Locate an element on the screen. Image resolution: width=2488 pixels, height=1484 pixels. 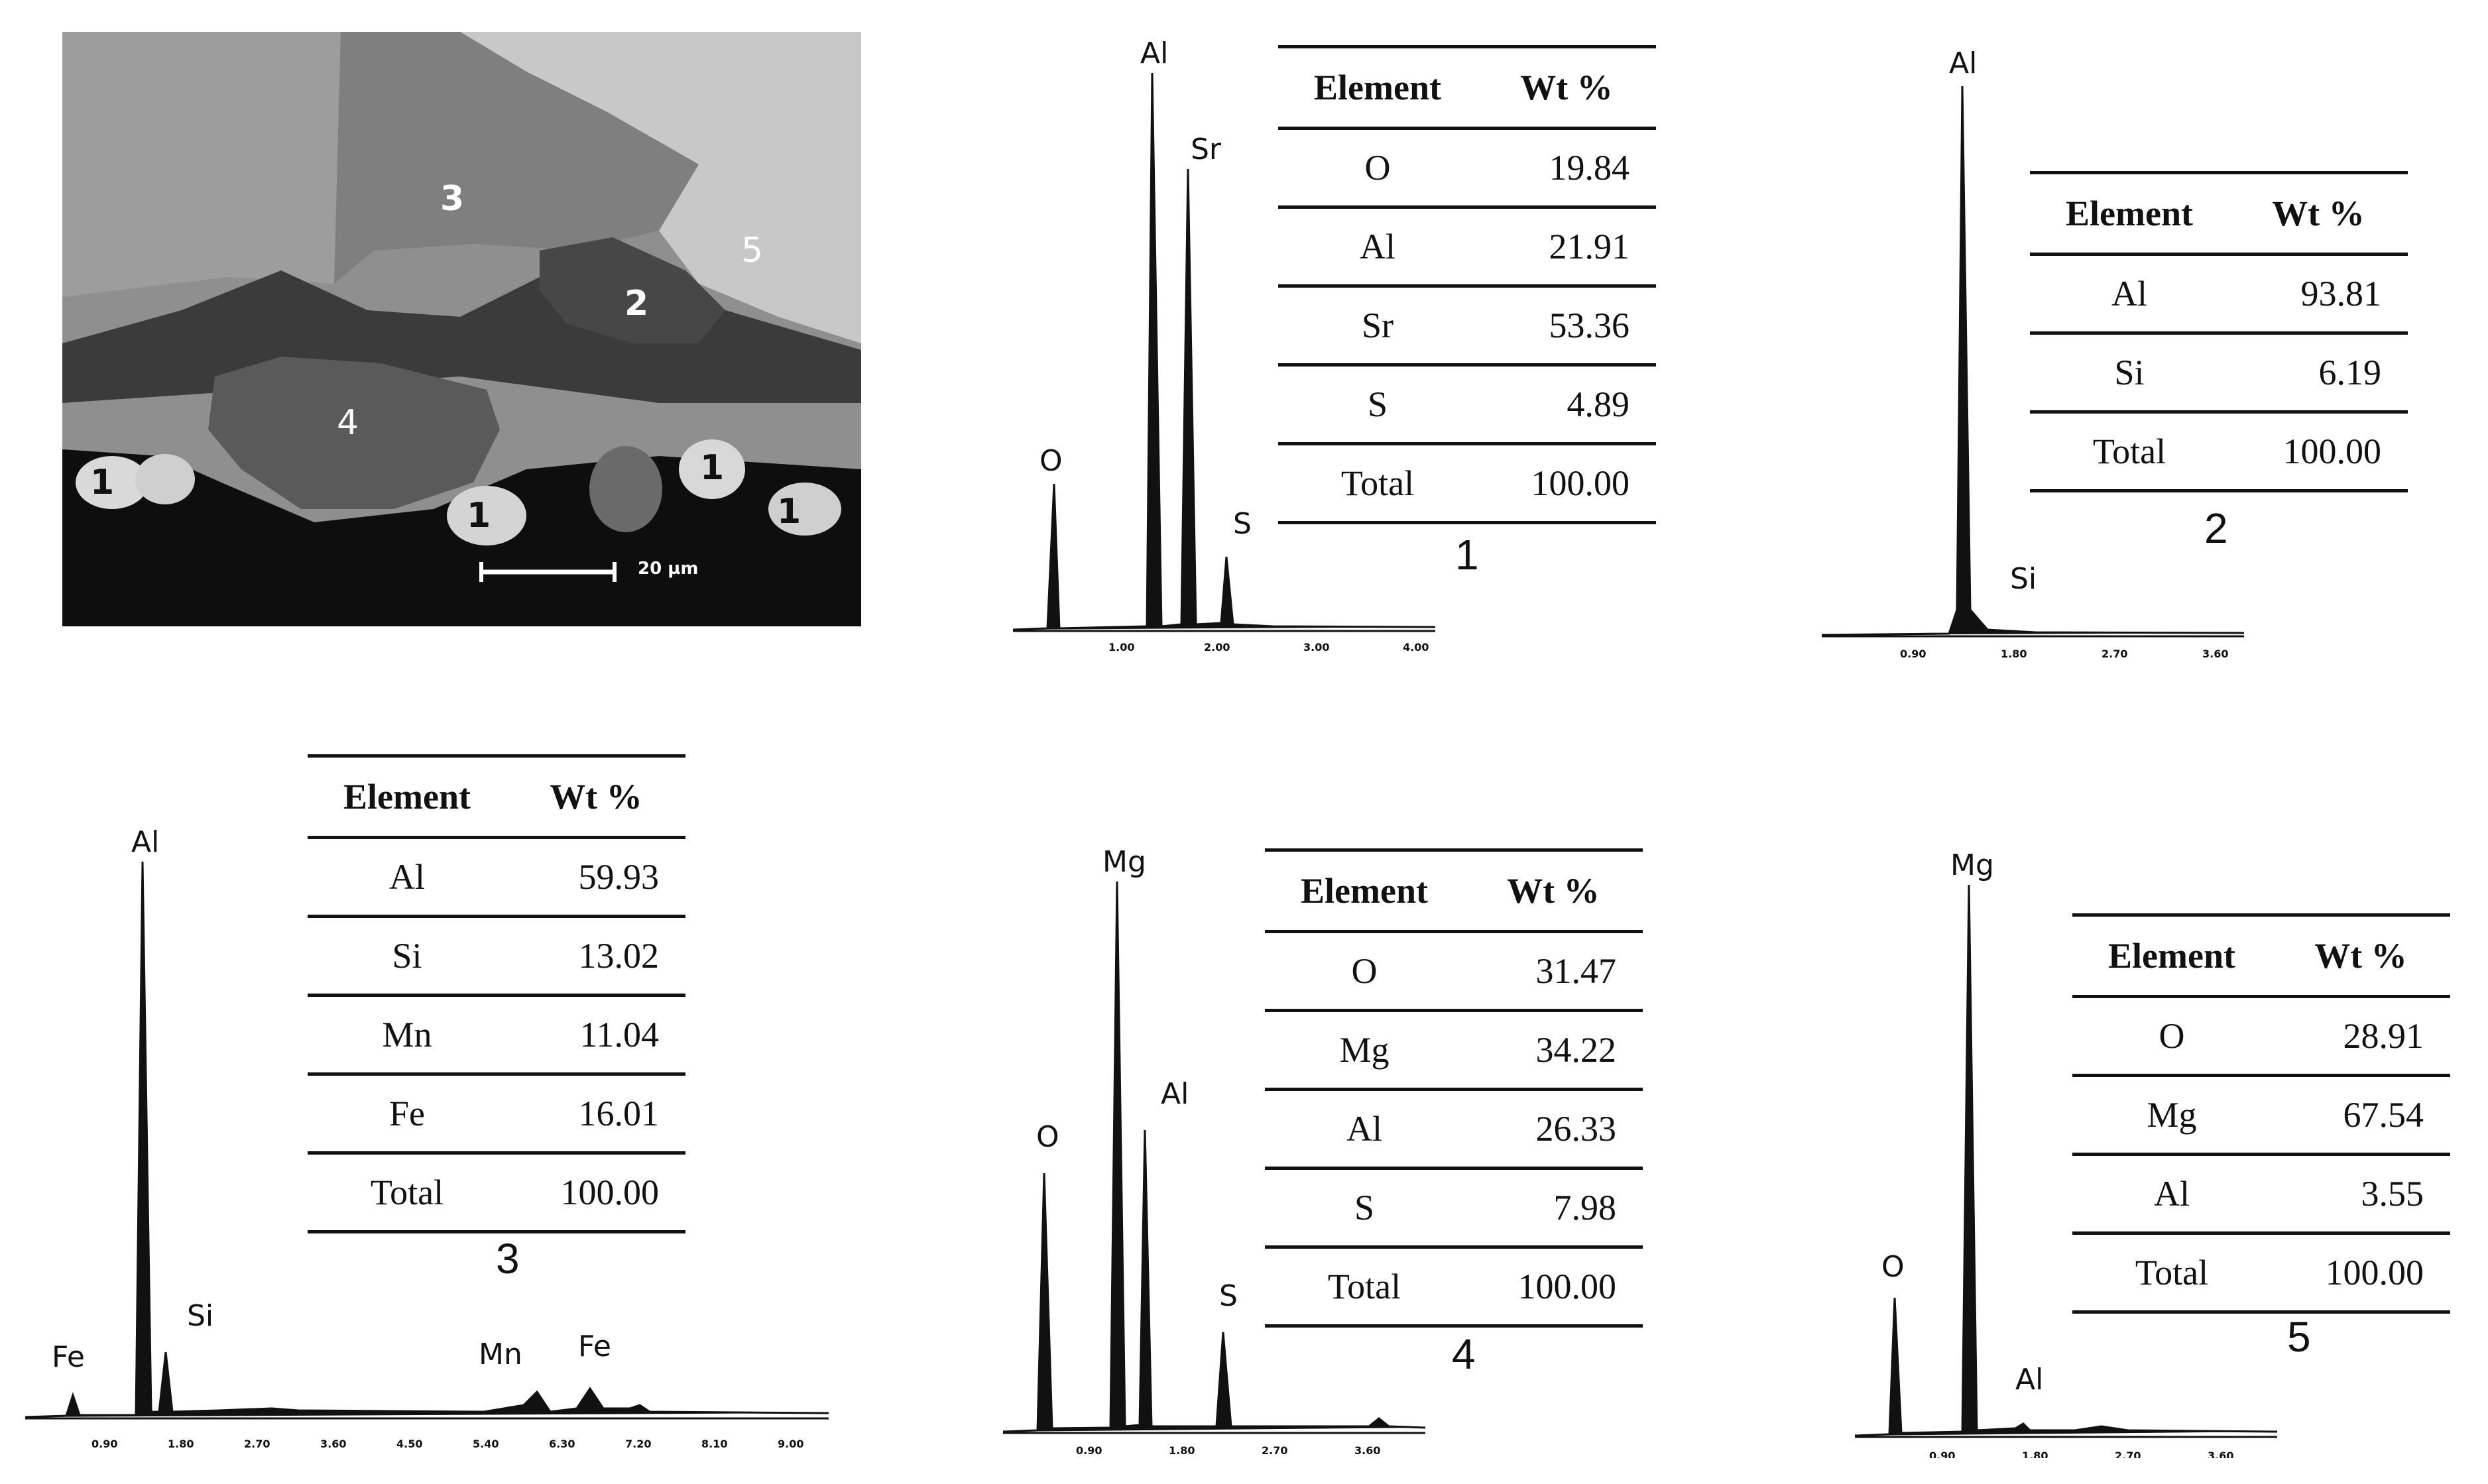
axis-tick: 4.00 is located at coordinates (1416, 647).